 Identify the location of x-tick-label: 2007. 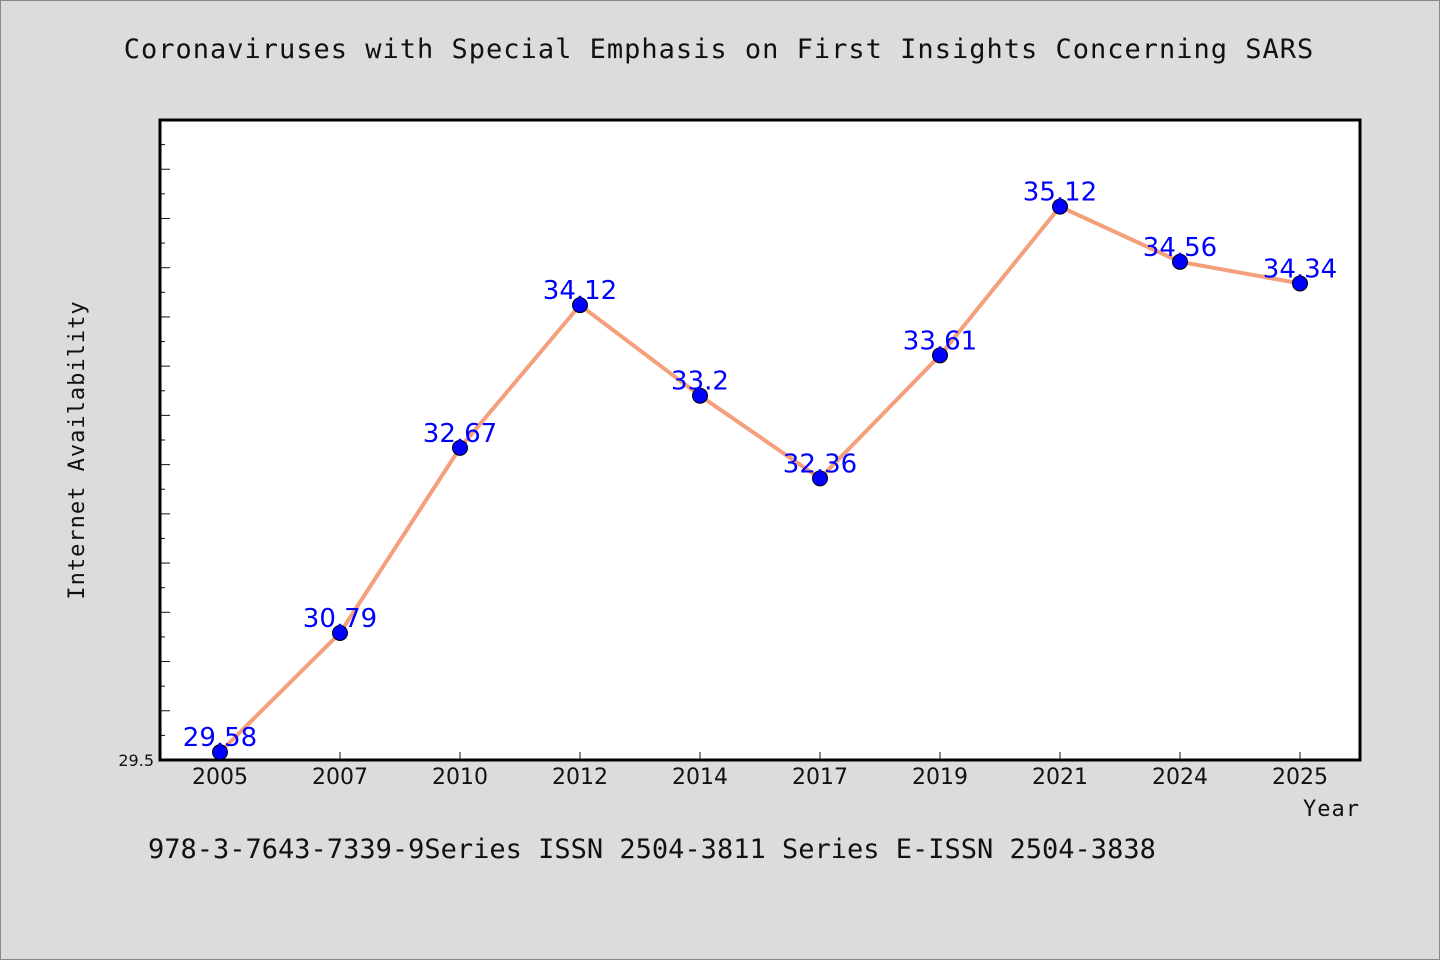
(340, 777).